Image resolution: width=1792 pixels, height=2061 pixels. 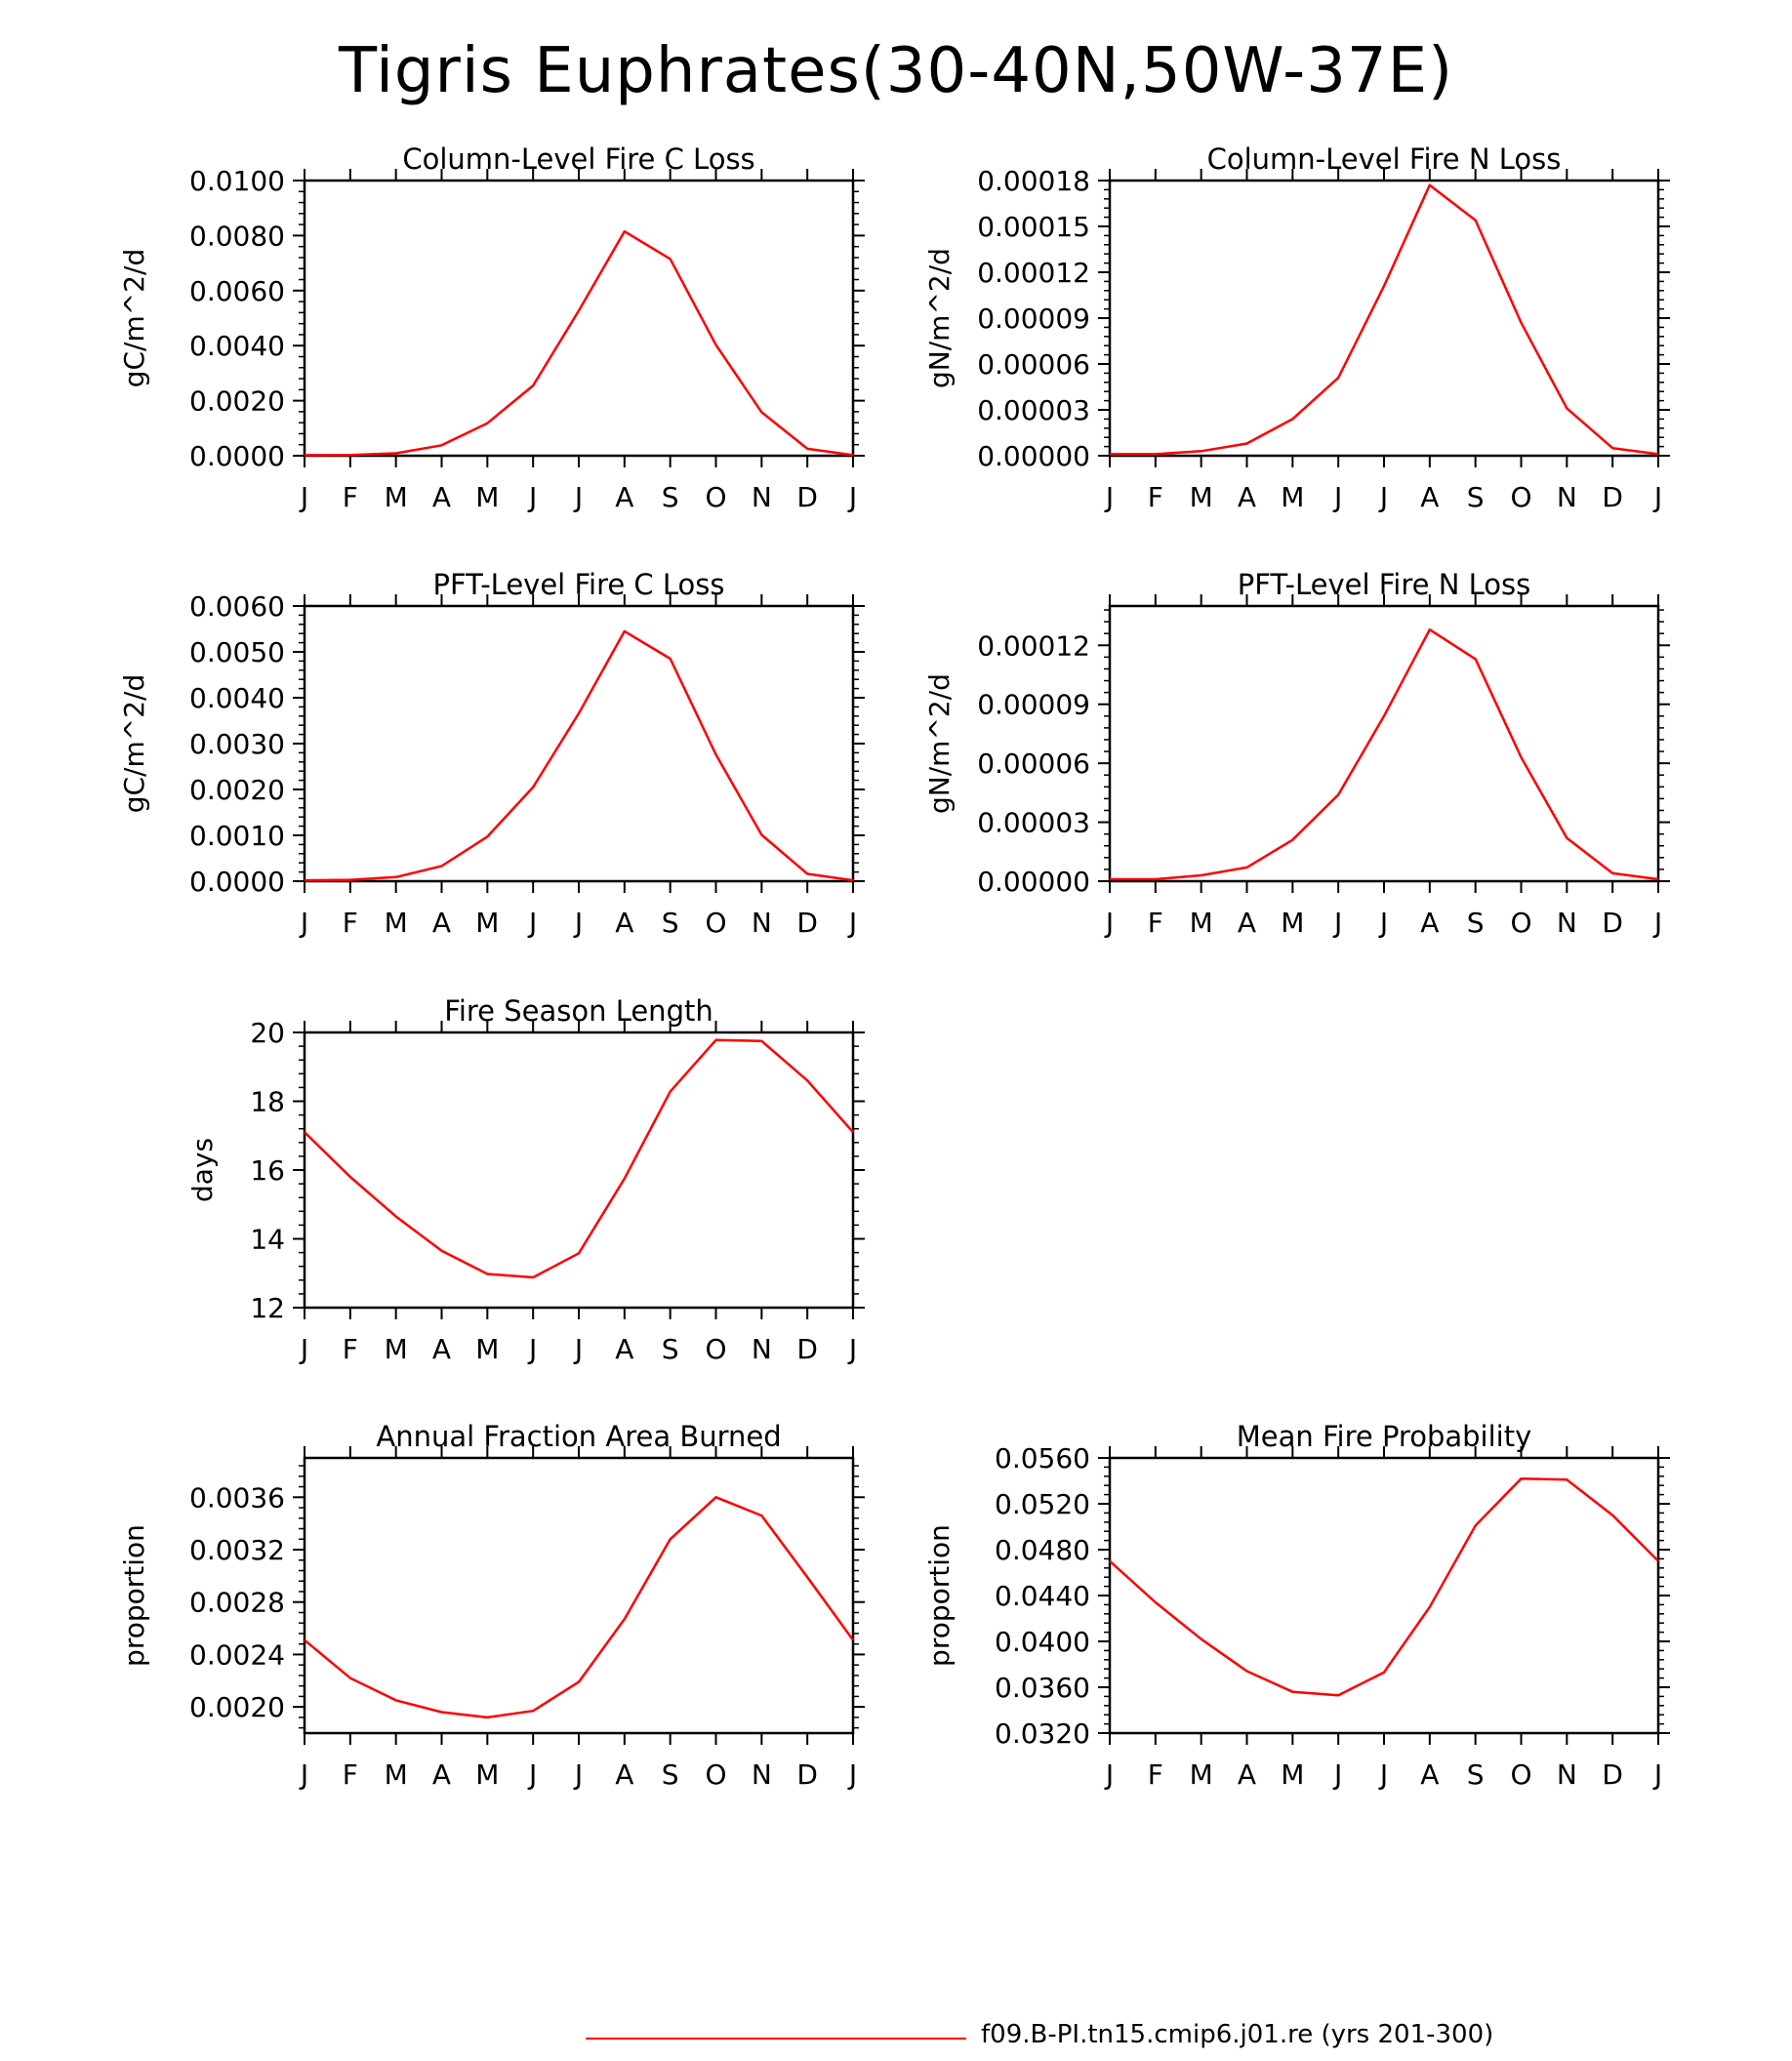 I want to click on legend-line-swatch, so click(x=776, y=2039).